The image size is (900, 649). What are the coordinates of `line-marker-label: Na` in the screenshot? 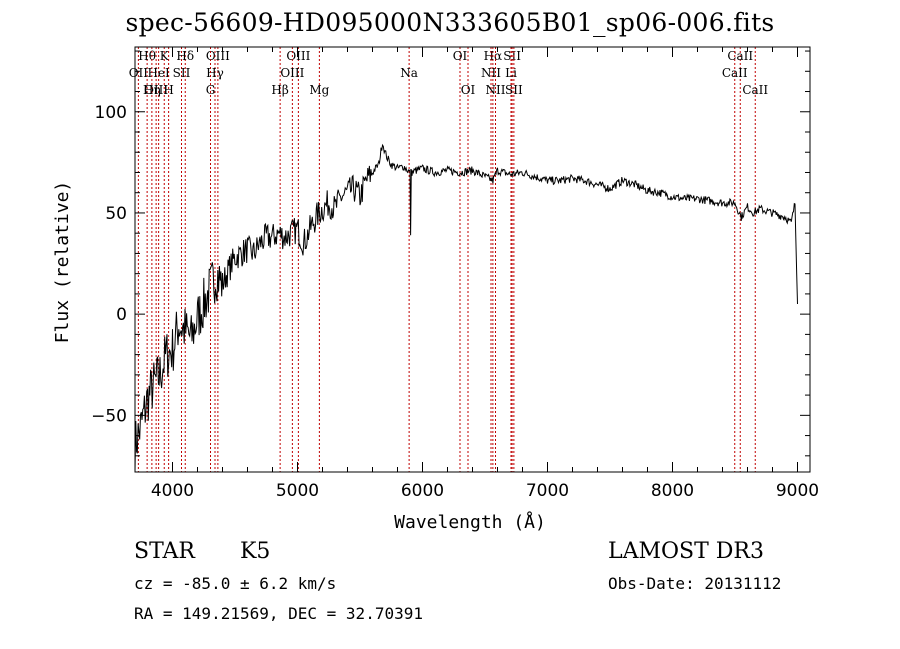 It's located at (409, 73).